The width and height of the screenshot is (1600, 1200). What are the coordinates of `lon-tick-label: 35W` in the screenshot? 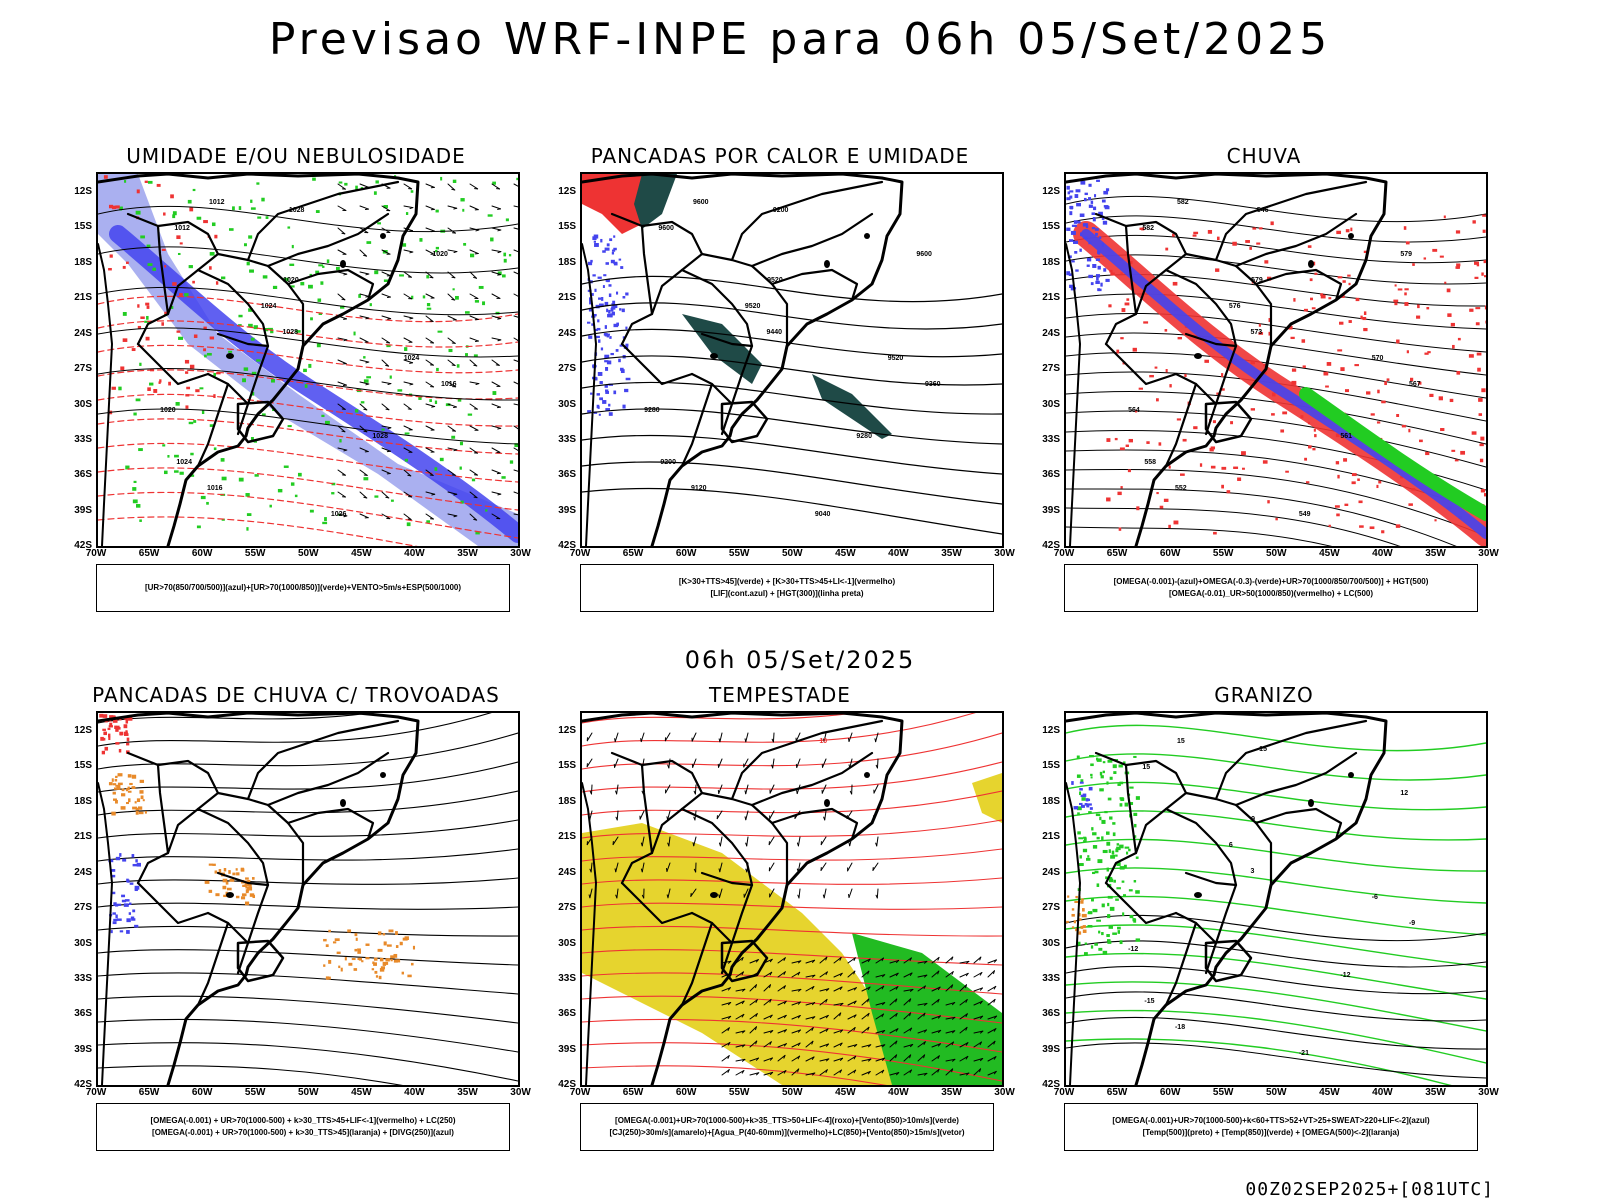 It's located at (467, 1092).